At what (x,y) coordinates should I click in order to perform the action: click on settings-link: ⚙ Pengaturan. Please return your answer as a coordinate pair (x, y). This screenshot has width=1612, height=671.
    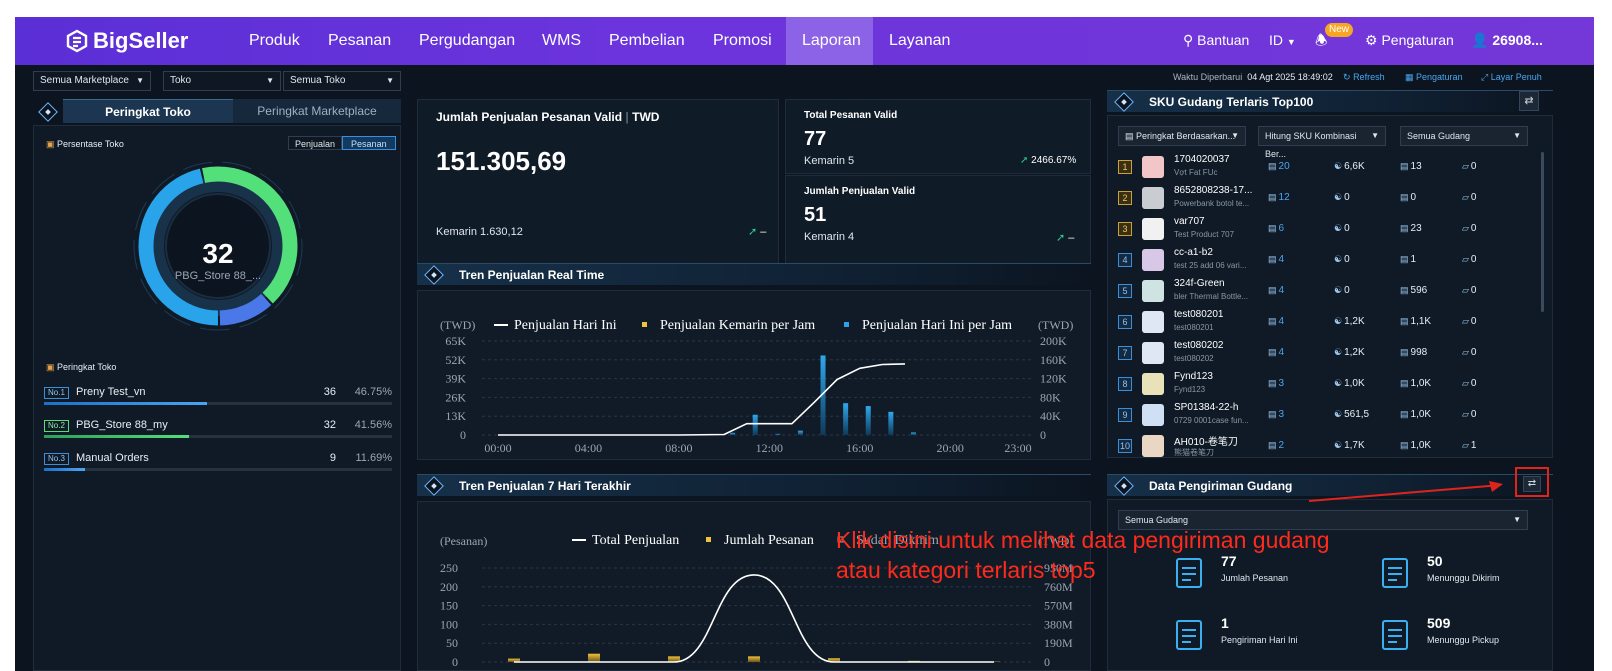
    Looking at the image, I should click on (1409, 41).